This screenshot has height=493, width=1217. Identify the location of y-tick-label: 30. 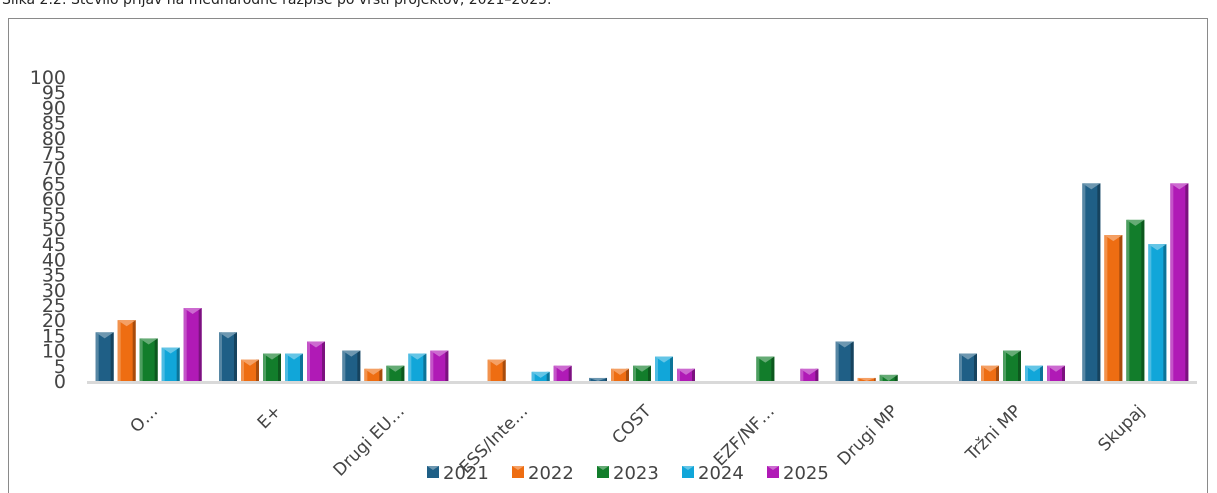
(54, 291).